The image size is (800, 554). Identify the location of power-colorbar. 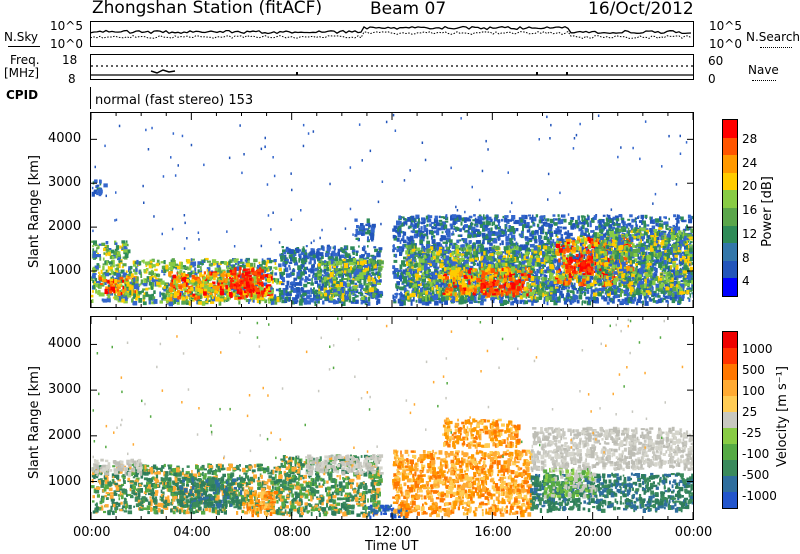
(730, 208).